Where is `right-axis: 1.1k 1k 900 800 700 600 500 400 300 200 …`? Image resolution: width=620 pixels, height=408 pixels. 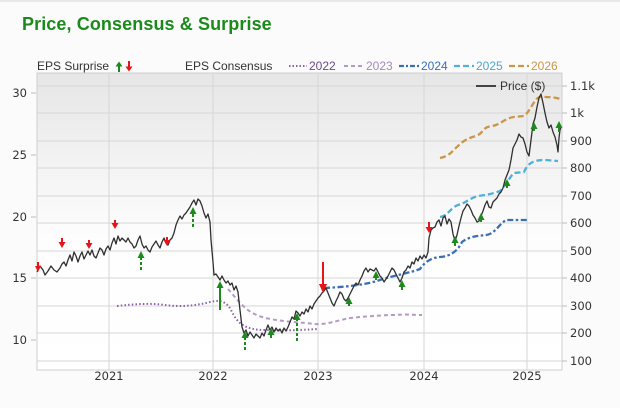 right-axis: 1.1k 1k 900 800 700 600 500 400 300 200 … is located at coordinates (578, 223).